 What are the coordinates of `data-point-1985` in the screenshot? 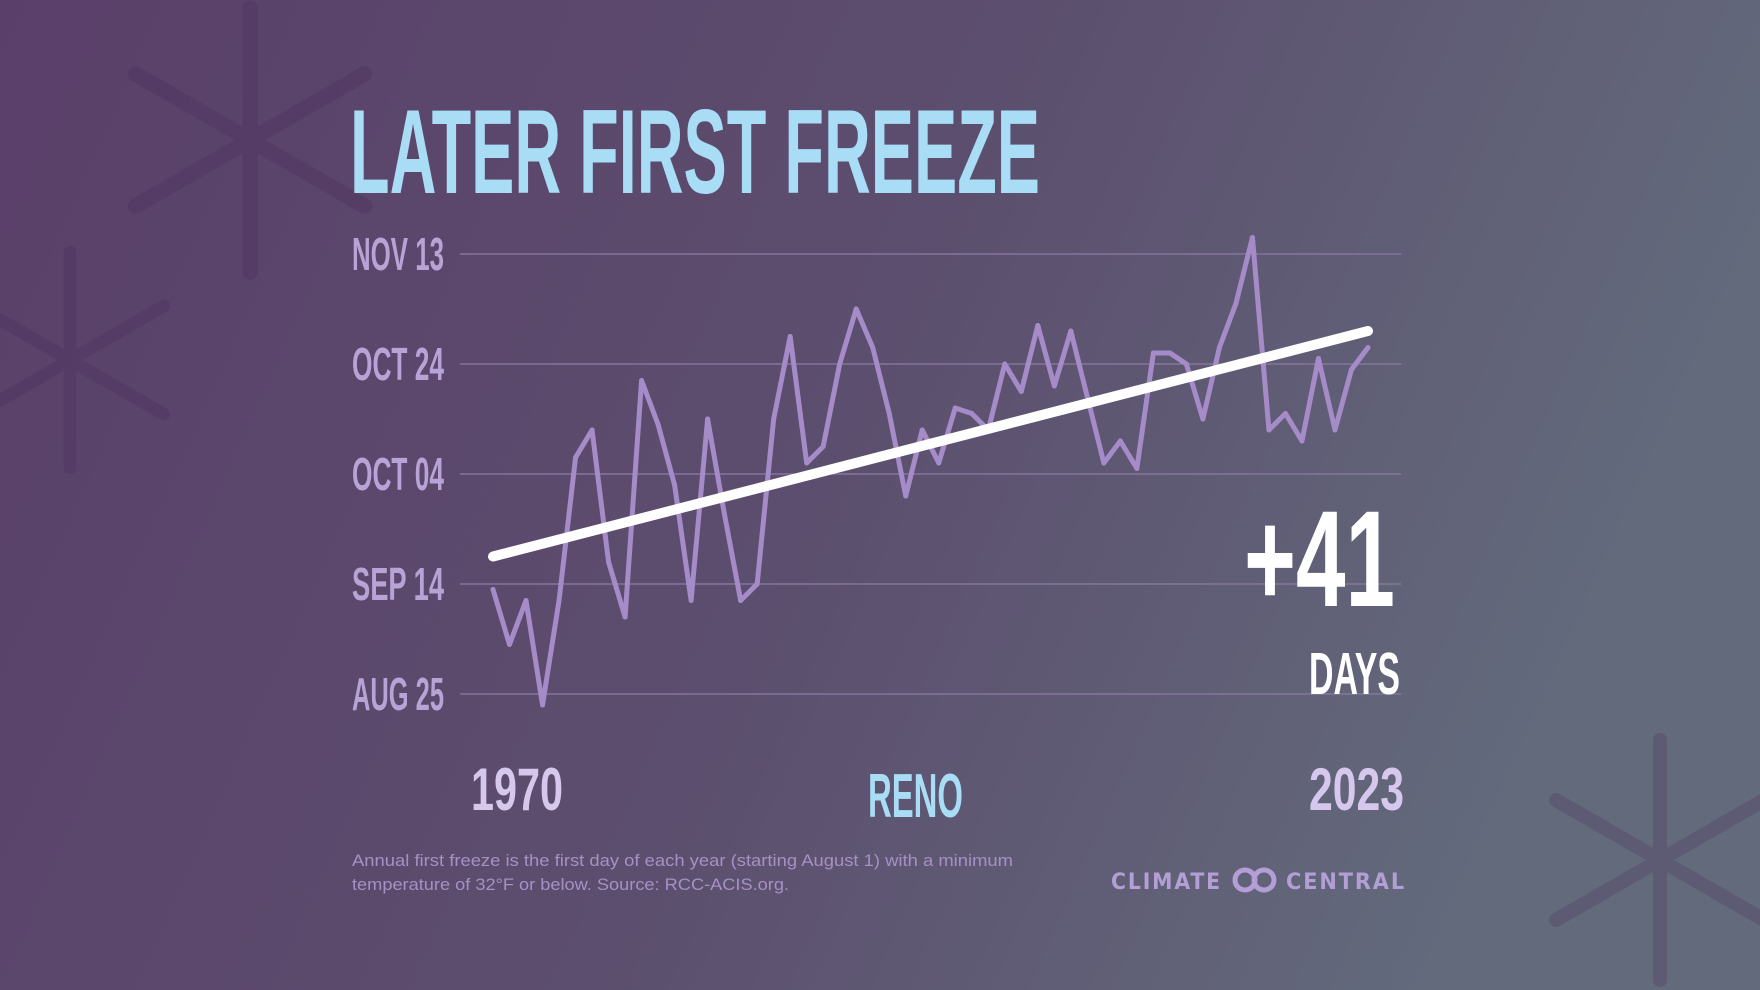 It's located at (741, 600).